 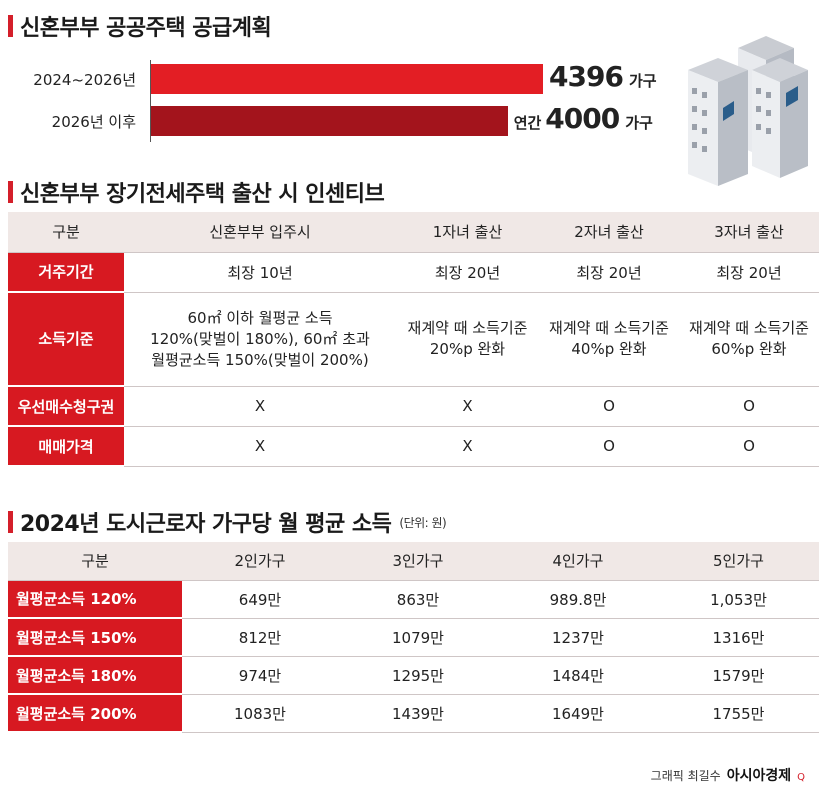 I want to click on incentive-row: 우선매수청구권 X X O O, so click(x=413, y=406).